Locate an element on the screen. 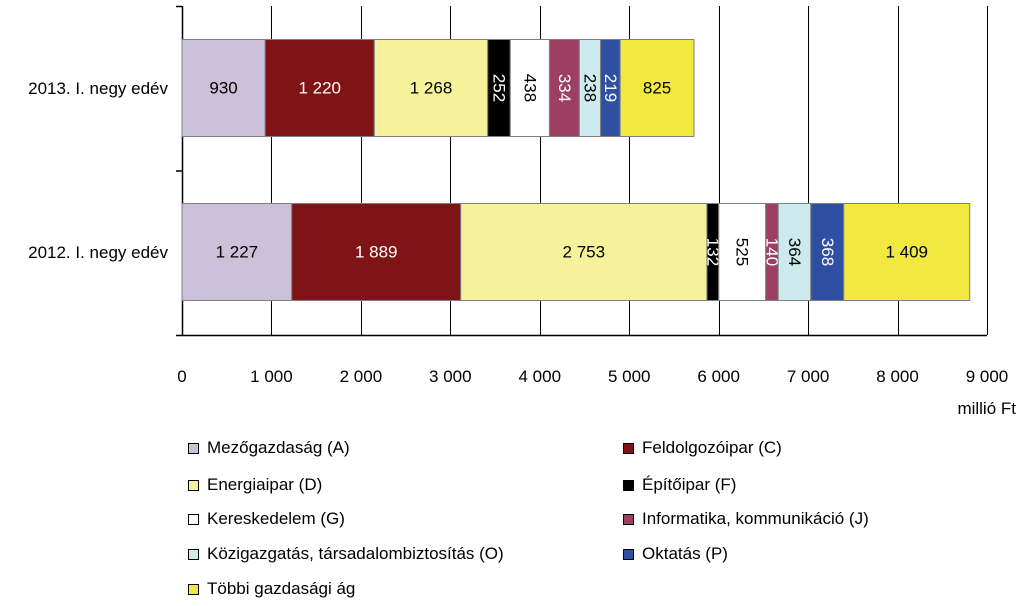 The height and width of the screenshot is (606, 1016). data-label: 438 is located at coordinates (529, 88).